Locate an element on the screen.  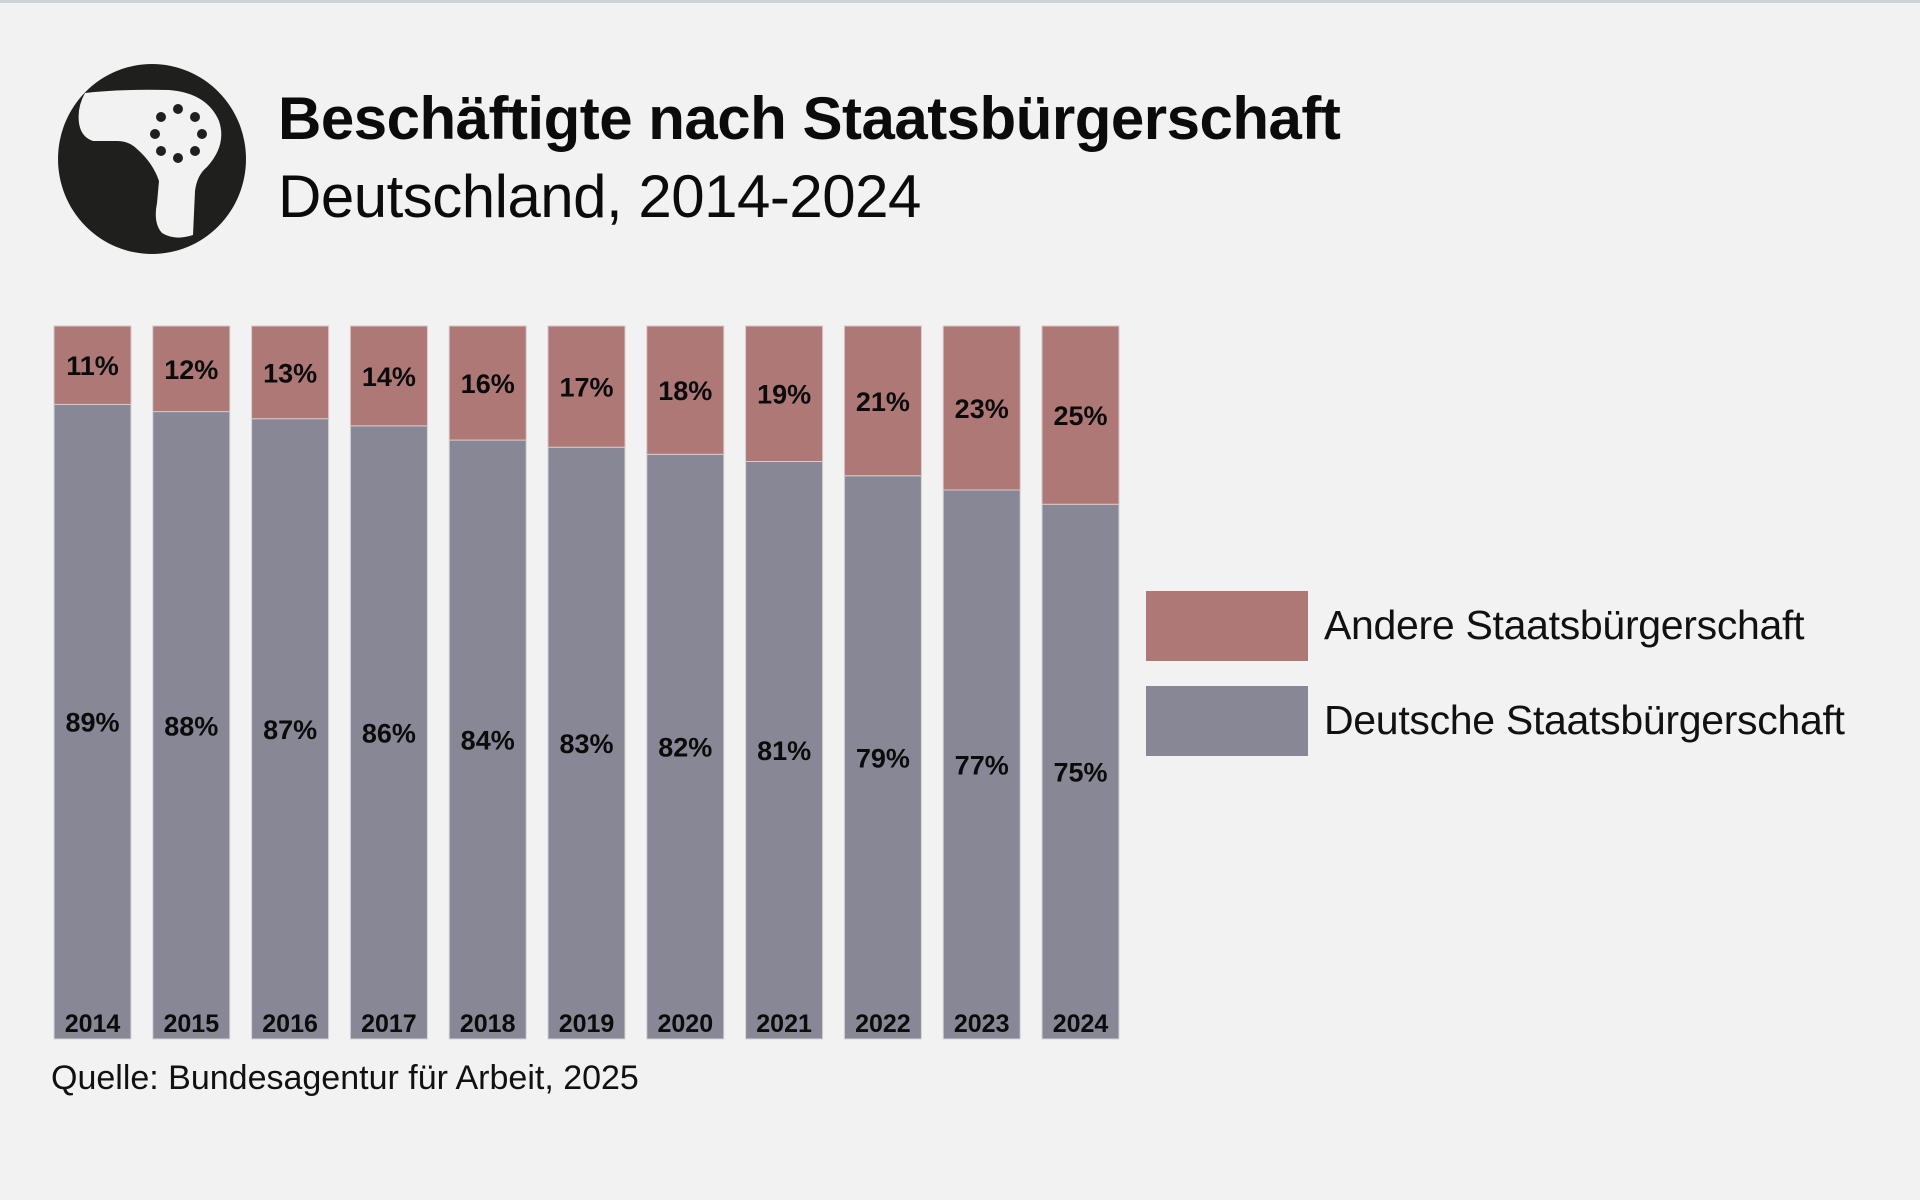
bar-2016: 13% 87% 2016 is located at coordinates (290, 682).